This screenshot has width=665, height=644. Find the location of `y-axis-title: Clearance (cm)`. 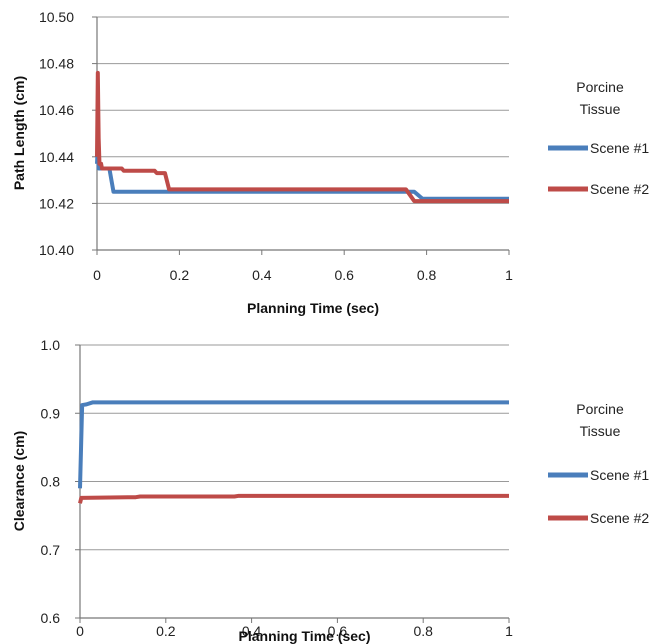

y-axis-title: Clearance (cm) is located at coordinates (19, 481).